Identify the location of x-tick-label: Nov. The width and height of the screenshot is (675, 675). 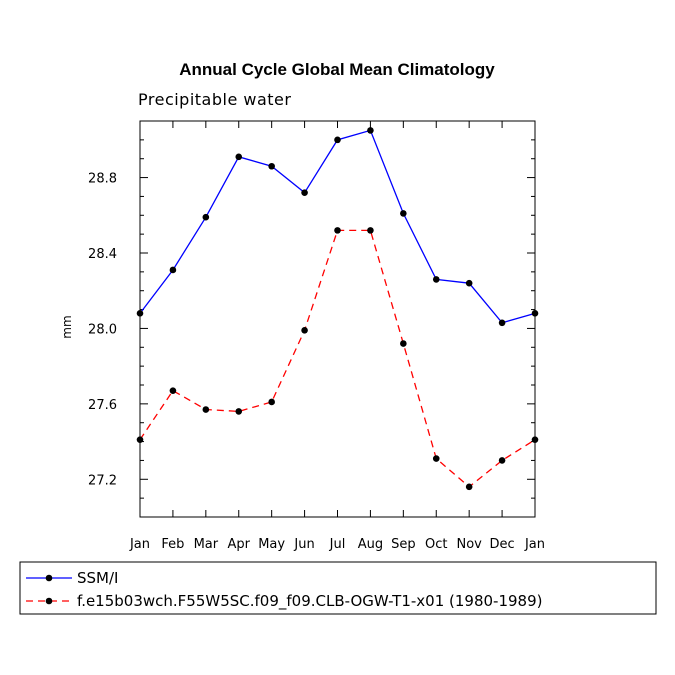
(469, 544).